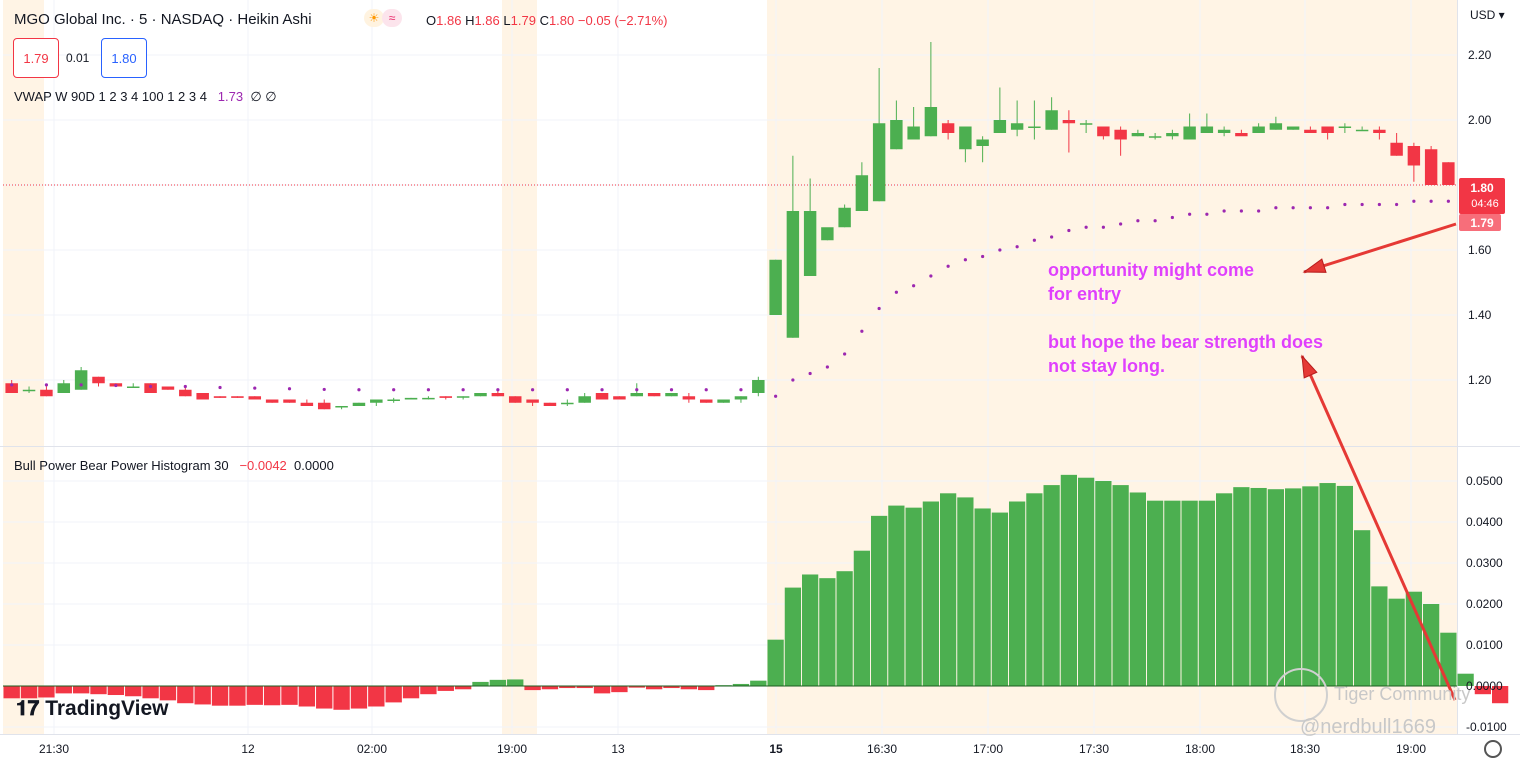 The width and height of the screenshot is (1520, 764). What do you see at coordinates (1314, 265) in the screenshot?
I see `arrow-entry-head` at bounding box center [1314, 265].